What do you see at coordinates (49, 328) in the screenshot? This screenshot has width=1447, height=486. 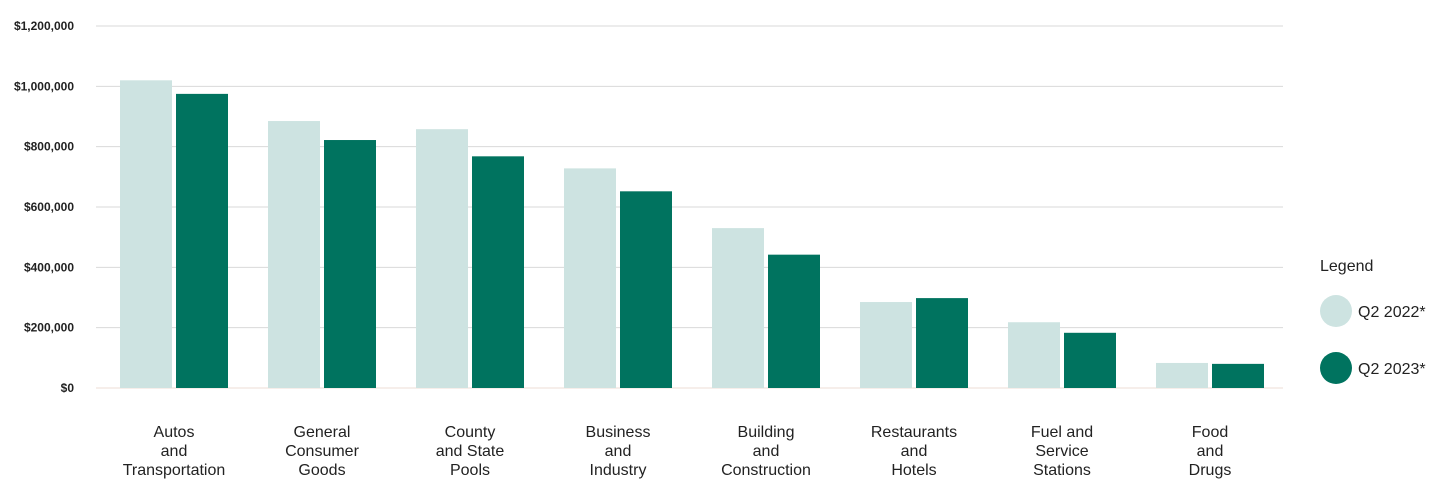 I see `y-tick-label: $200,000` at bounding box center [49, 328].